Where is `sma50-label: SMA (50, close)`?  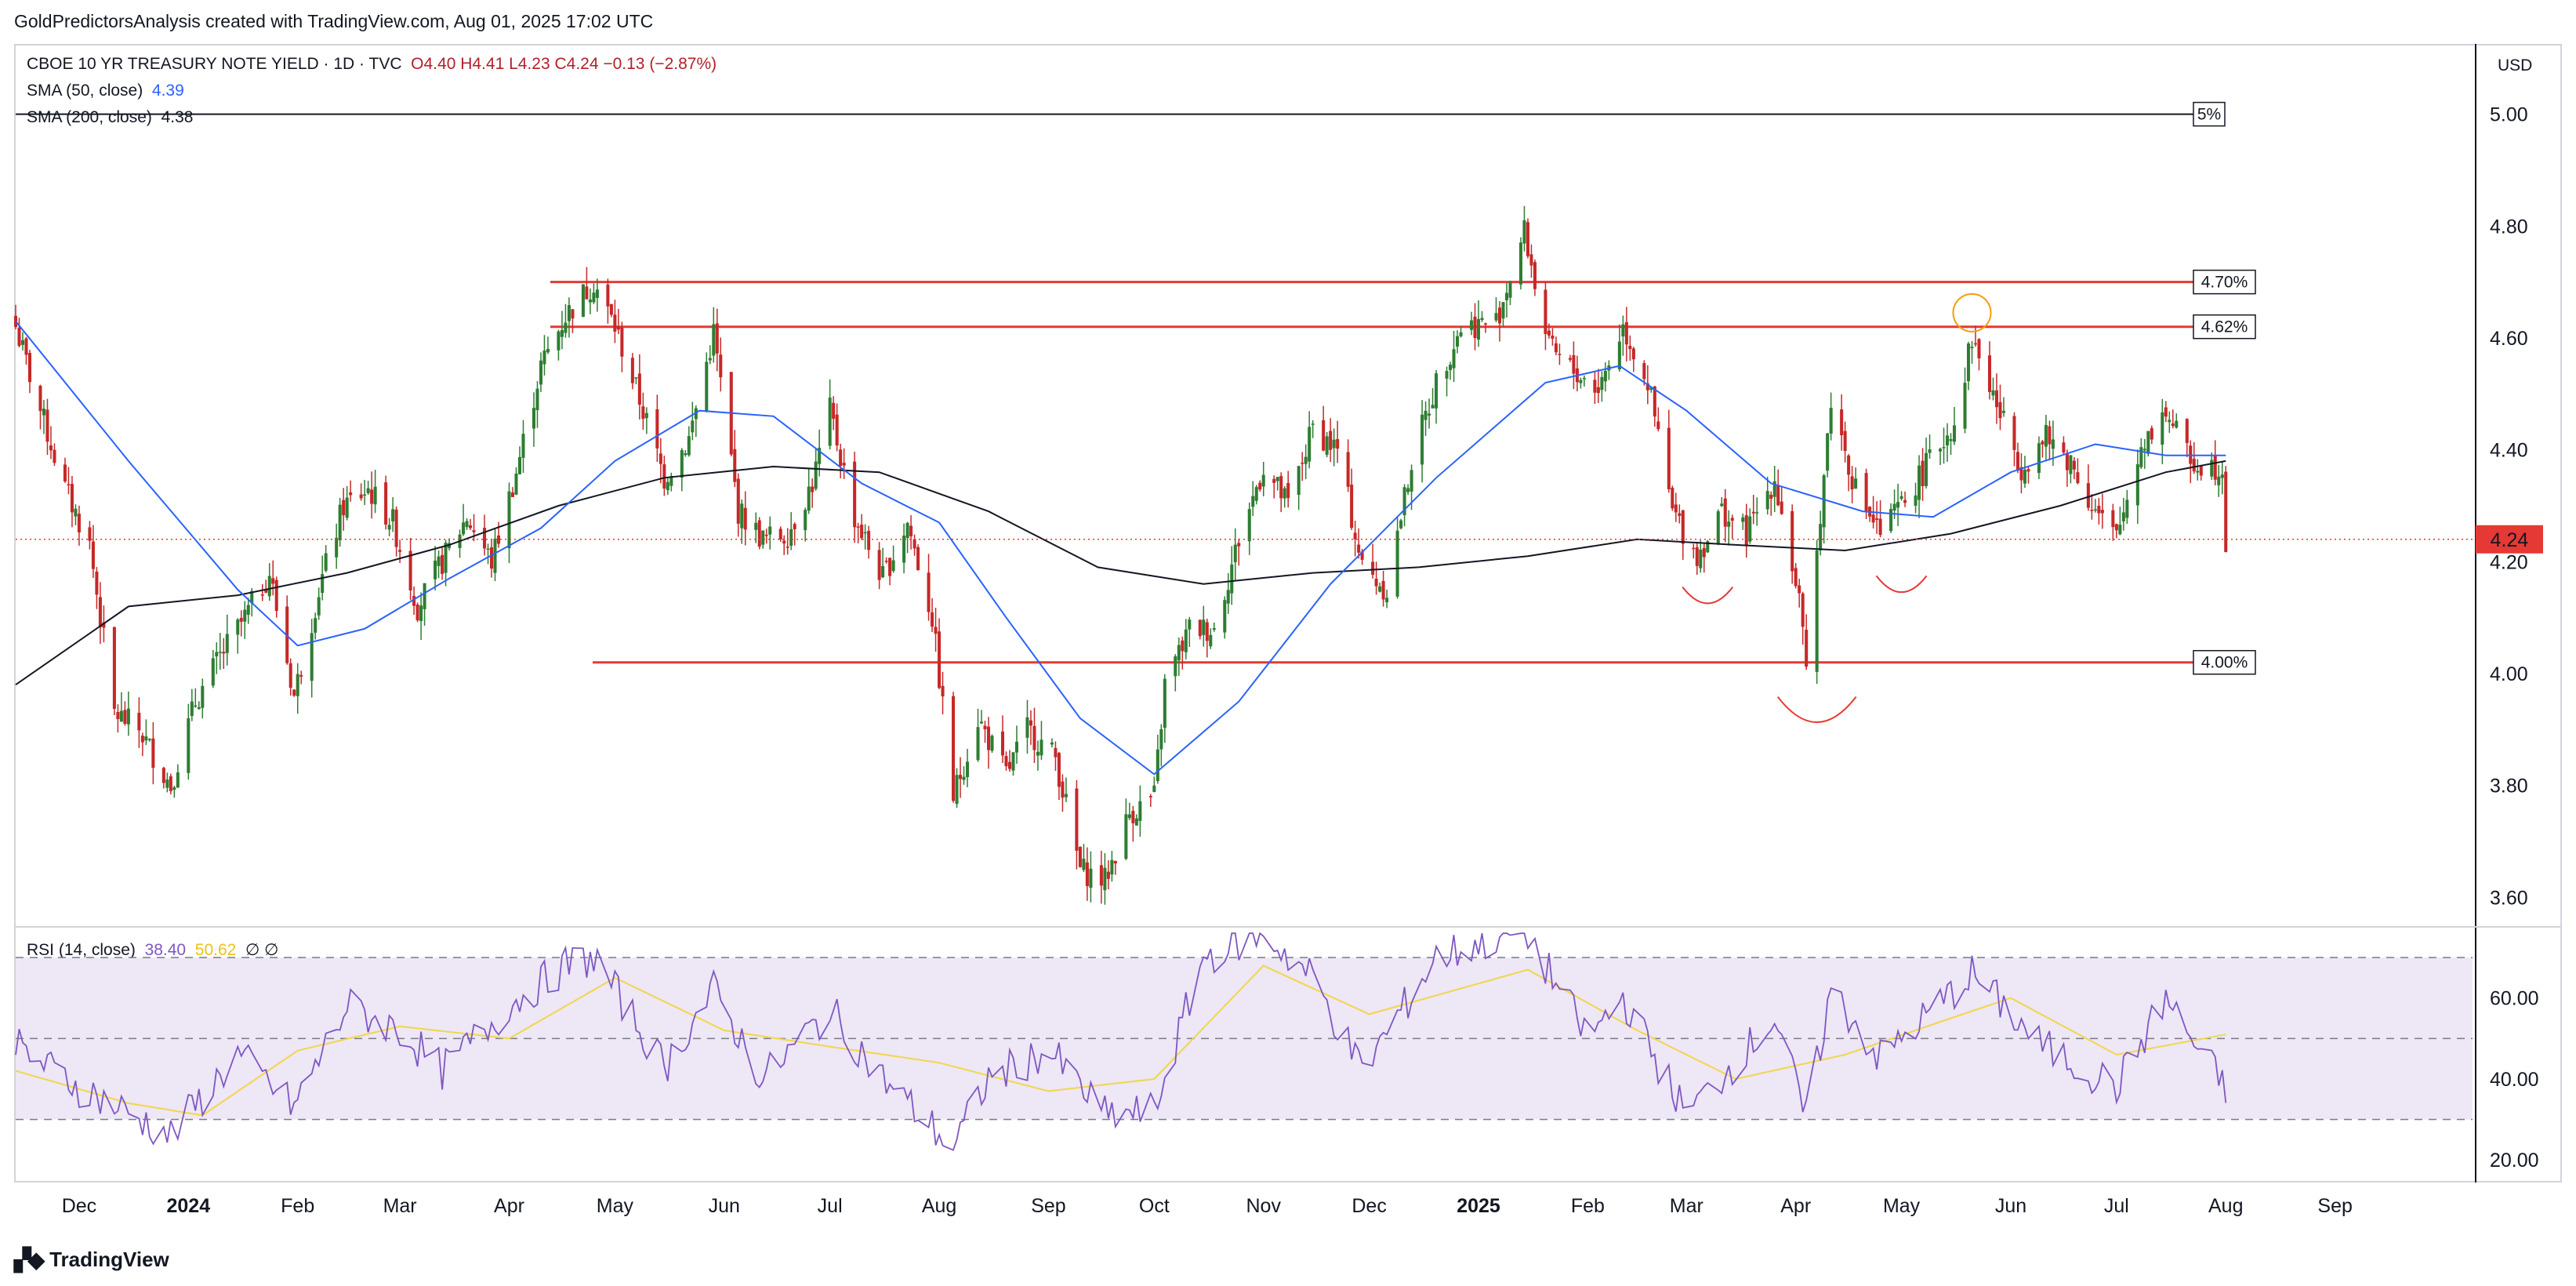
sma50-label: SMA (50, close) is located at coordinates (85, 91).